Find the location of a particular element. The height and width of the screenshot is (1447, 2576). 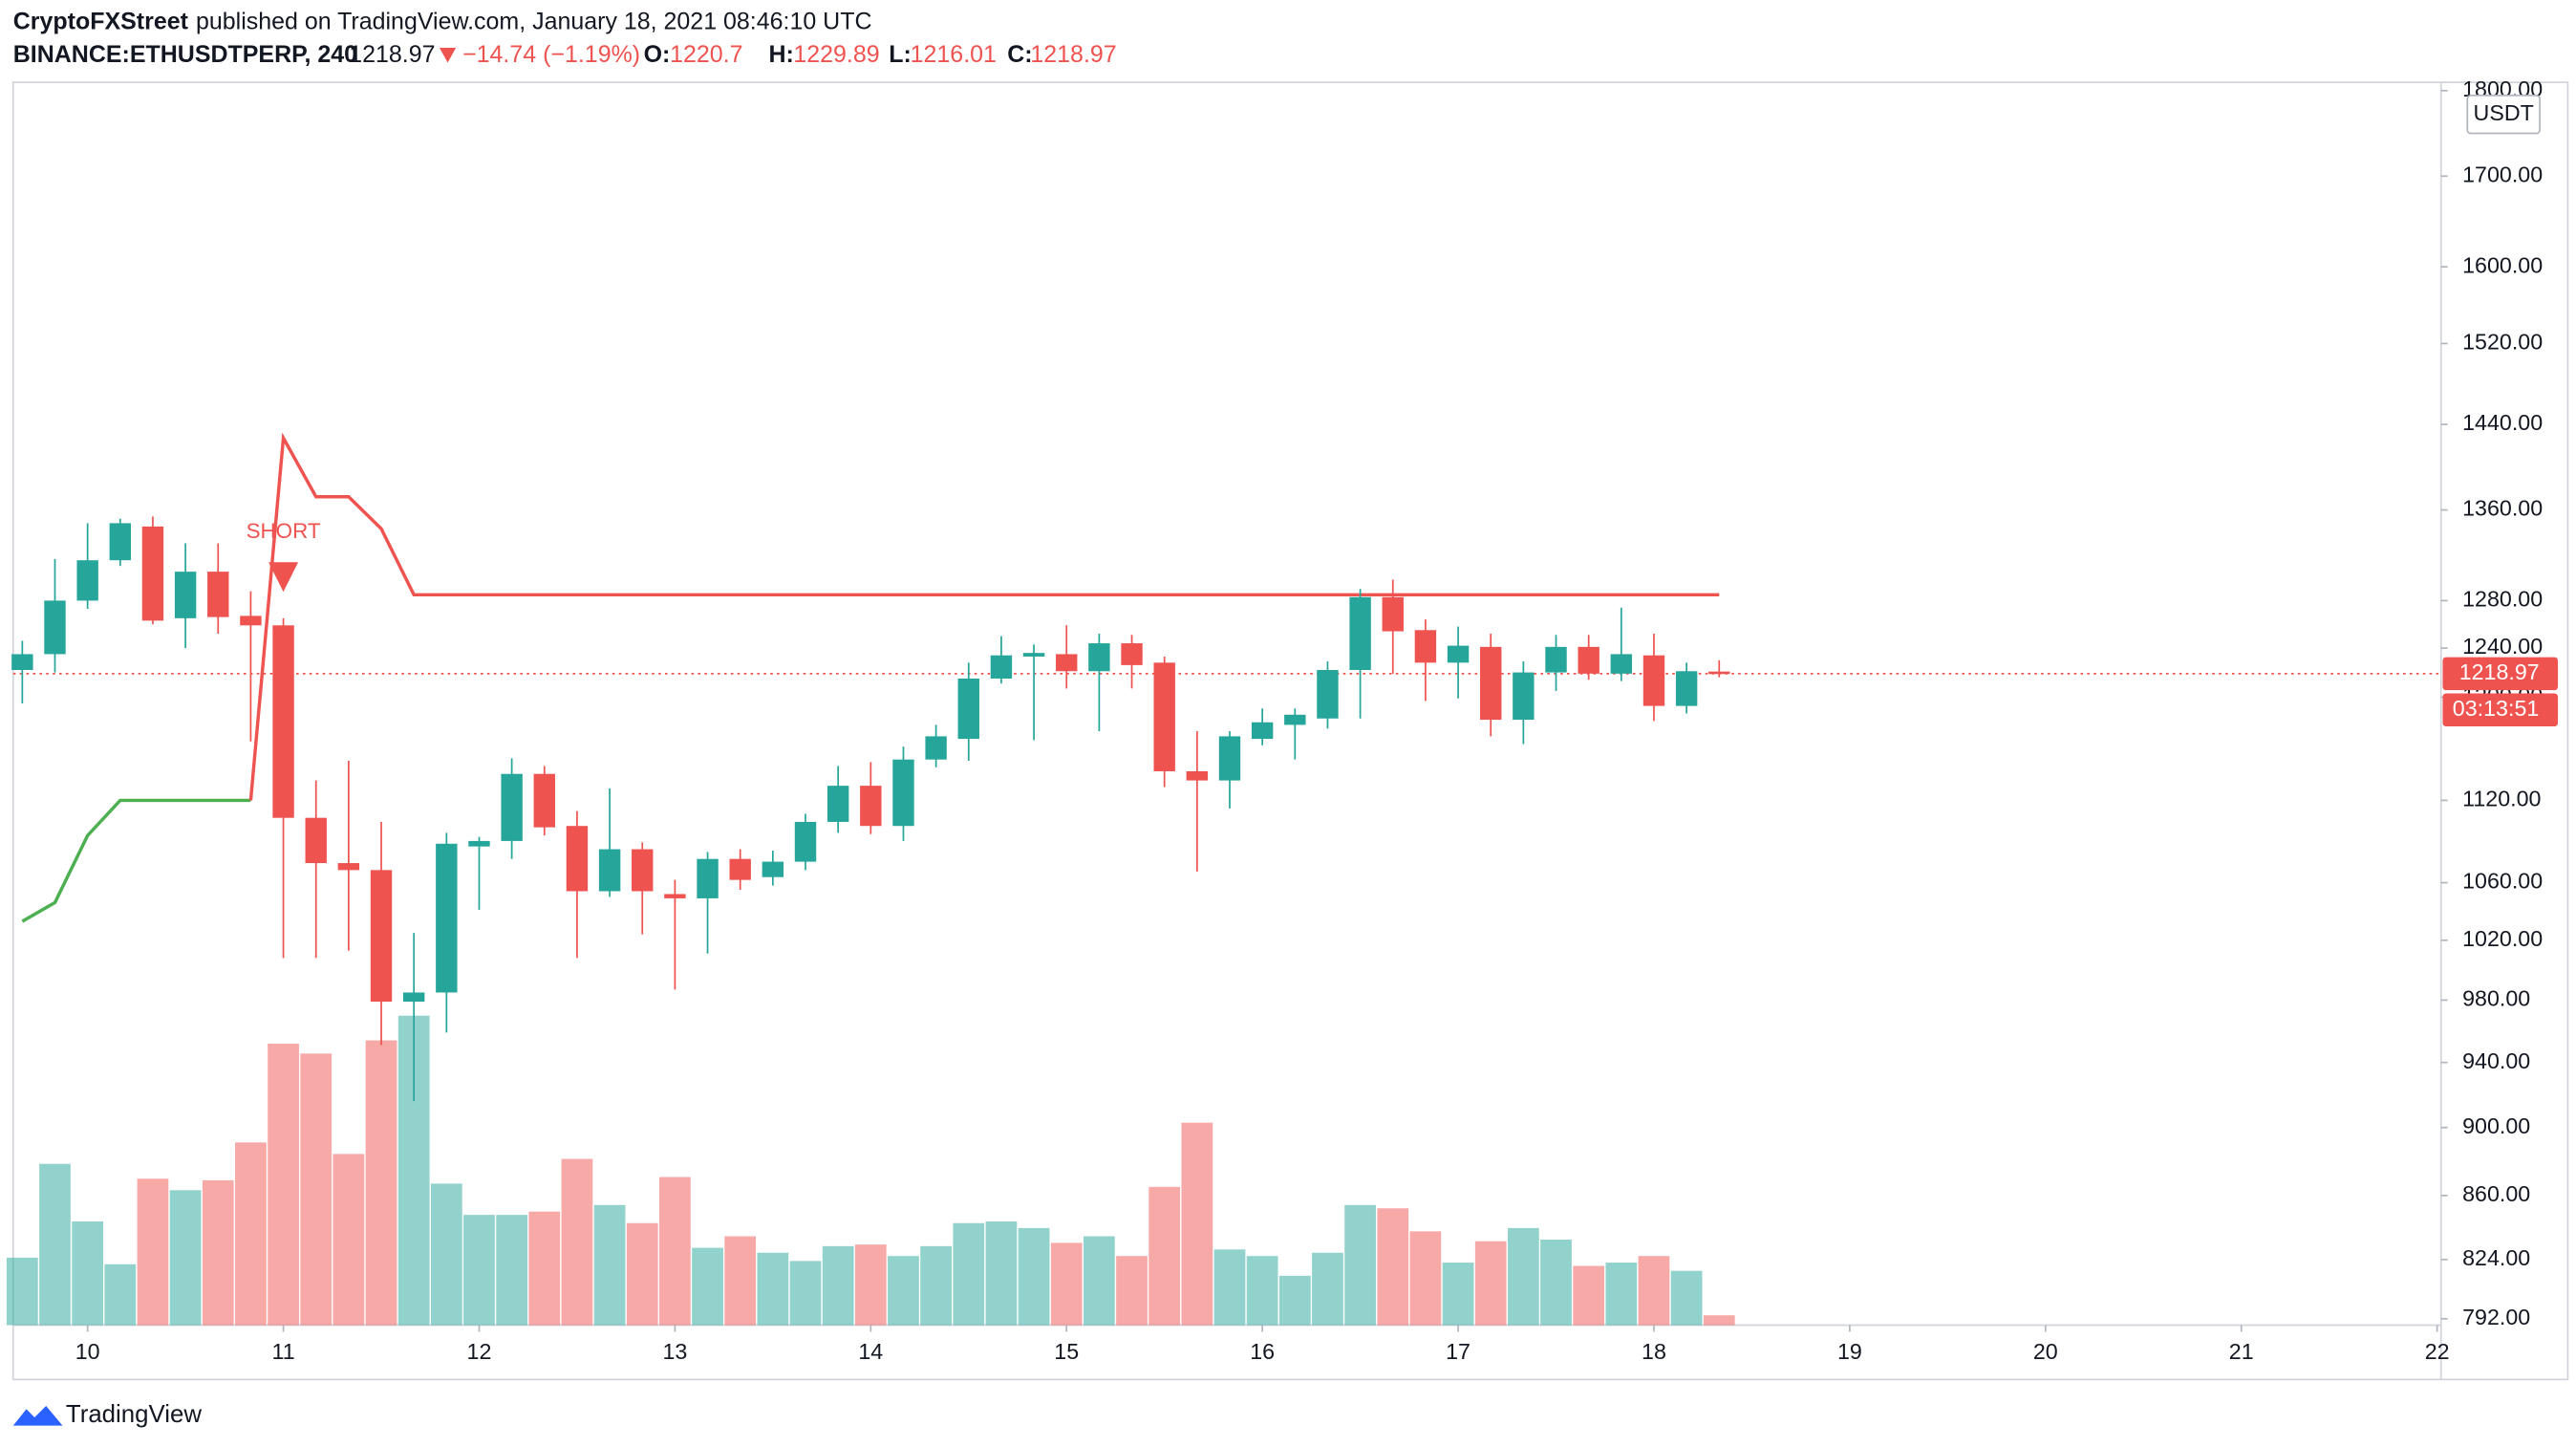

logo-icon is located at coordinates (37, 1415).